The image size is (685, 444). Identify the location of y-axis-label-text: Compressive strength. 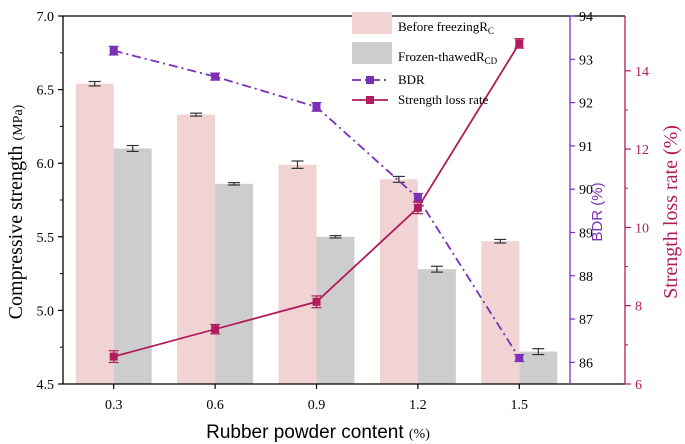
(16, 232).